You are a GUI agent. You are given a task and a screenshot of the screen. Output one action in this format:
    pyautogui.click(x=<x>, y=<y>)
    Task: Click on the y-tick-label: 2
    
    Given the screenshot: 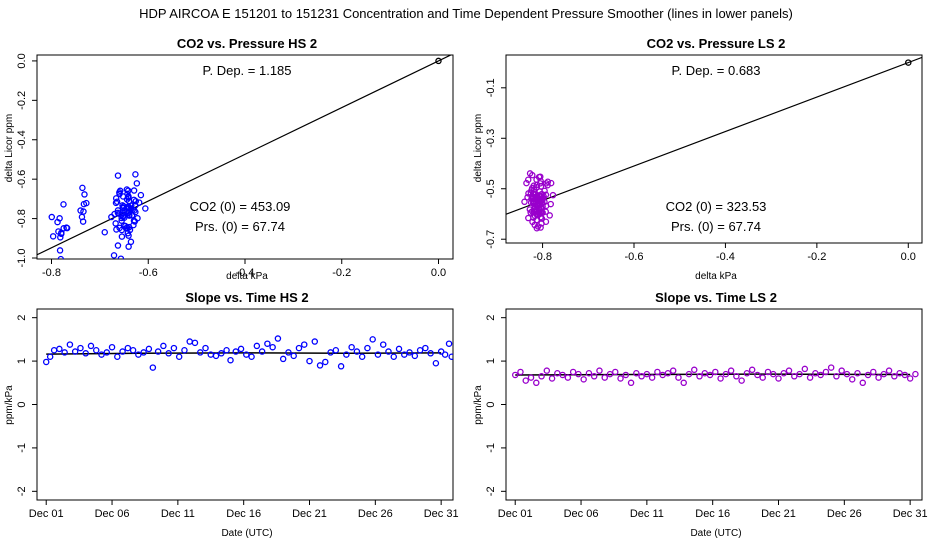 What is the action you would take?
    pyautogui.click(x=491, y=318)
    